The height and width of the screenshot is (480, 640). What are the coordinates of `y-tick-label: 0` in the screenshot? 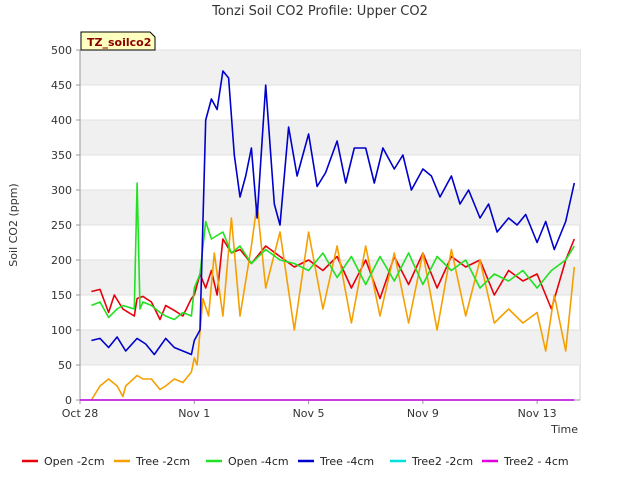 It's located at (68, 400).